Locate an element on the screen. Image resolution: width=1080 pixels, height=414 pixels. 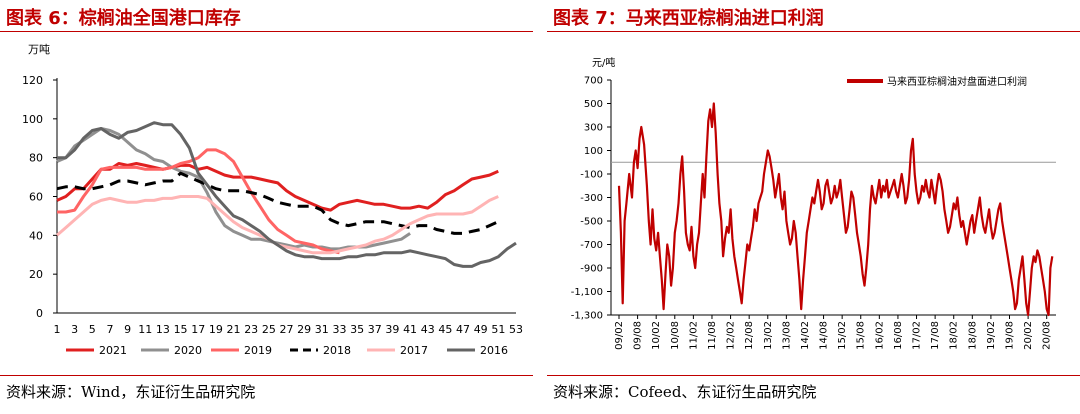
x-tick-label: 51 is located at coordinates (498, 329).